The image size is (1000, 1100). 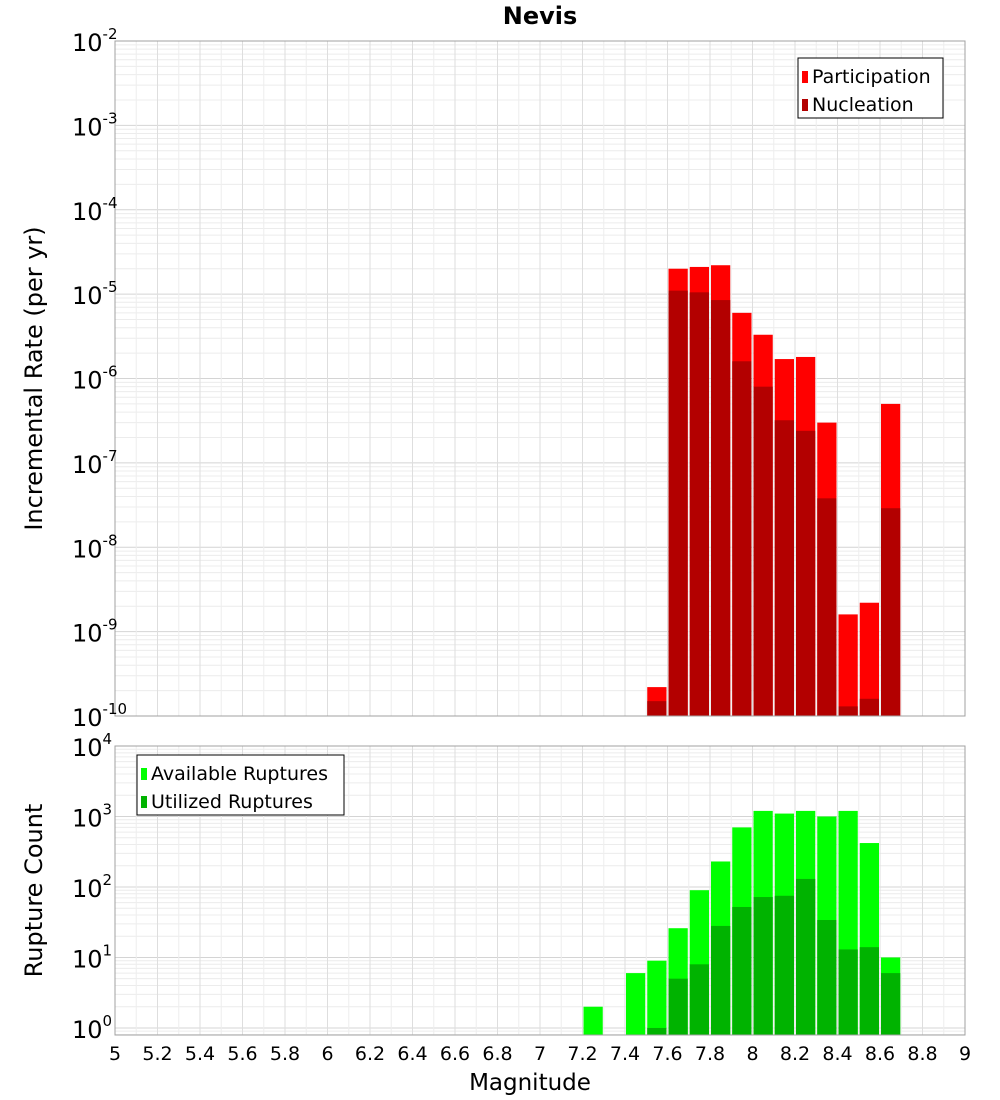 What do you see at coordinates (869, 659) in the screenshot?
I see `bar-participation-8.5` at bounding box center [869, 659].